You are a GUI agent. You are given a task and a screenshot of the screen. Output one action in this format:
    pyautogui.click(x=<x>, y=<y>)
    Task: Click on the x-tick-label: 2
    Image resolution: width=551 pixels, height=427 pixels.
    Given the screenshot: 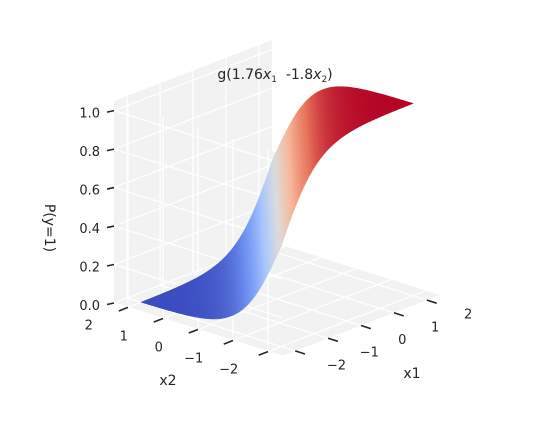 What is the action you would take?
    pyautogui.click(x=468, y=315)
    